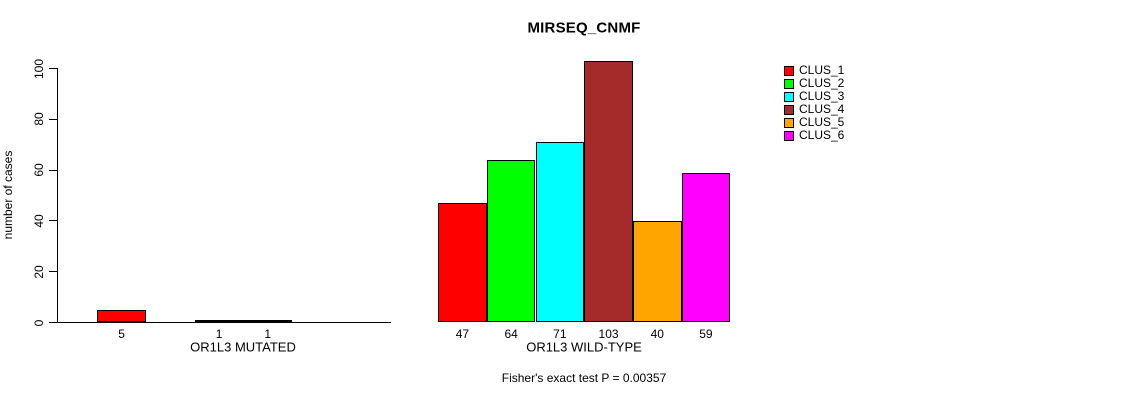 The image size is (1140, 400). What do you see at coordinates (39, 272) in the screenshot?
I see `y-tick-label: 20` at bounding box center [39, 272].